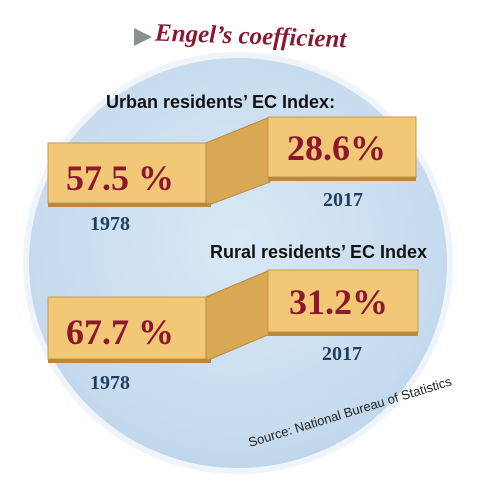 This screenshot has width=500, height=483. I want to click on urban-connector, so click(238, 161).